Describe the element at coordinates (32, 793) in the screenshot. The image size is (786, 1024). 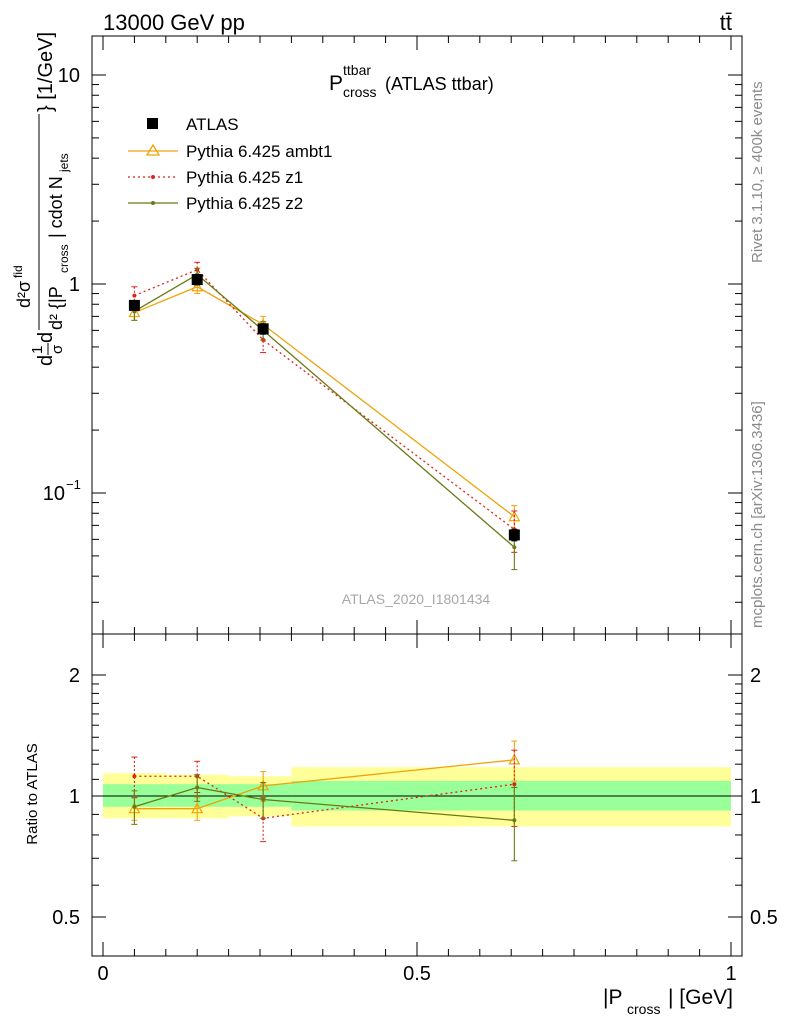
I see `ratio-y-axis-label: Ratio to ATLAS` at that location.